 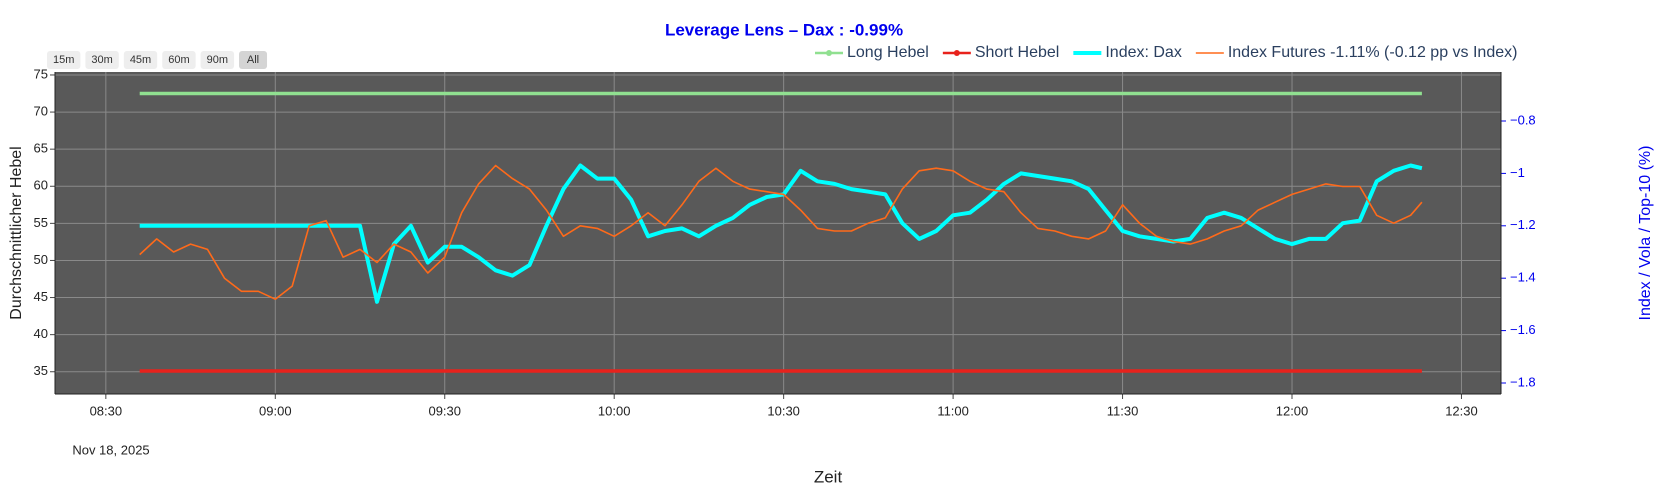 I want to click on x-tick-label: 10:30, so click(x=783, y=410).